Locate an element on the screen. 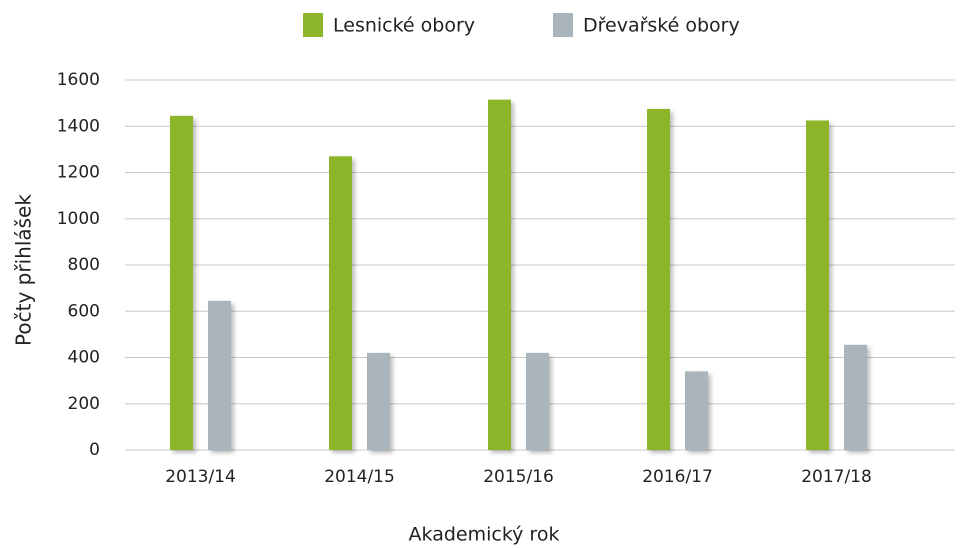  y-tick-label: 200 is located at coordinates (84, 404).